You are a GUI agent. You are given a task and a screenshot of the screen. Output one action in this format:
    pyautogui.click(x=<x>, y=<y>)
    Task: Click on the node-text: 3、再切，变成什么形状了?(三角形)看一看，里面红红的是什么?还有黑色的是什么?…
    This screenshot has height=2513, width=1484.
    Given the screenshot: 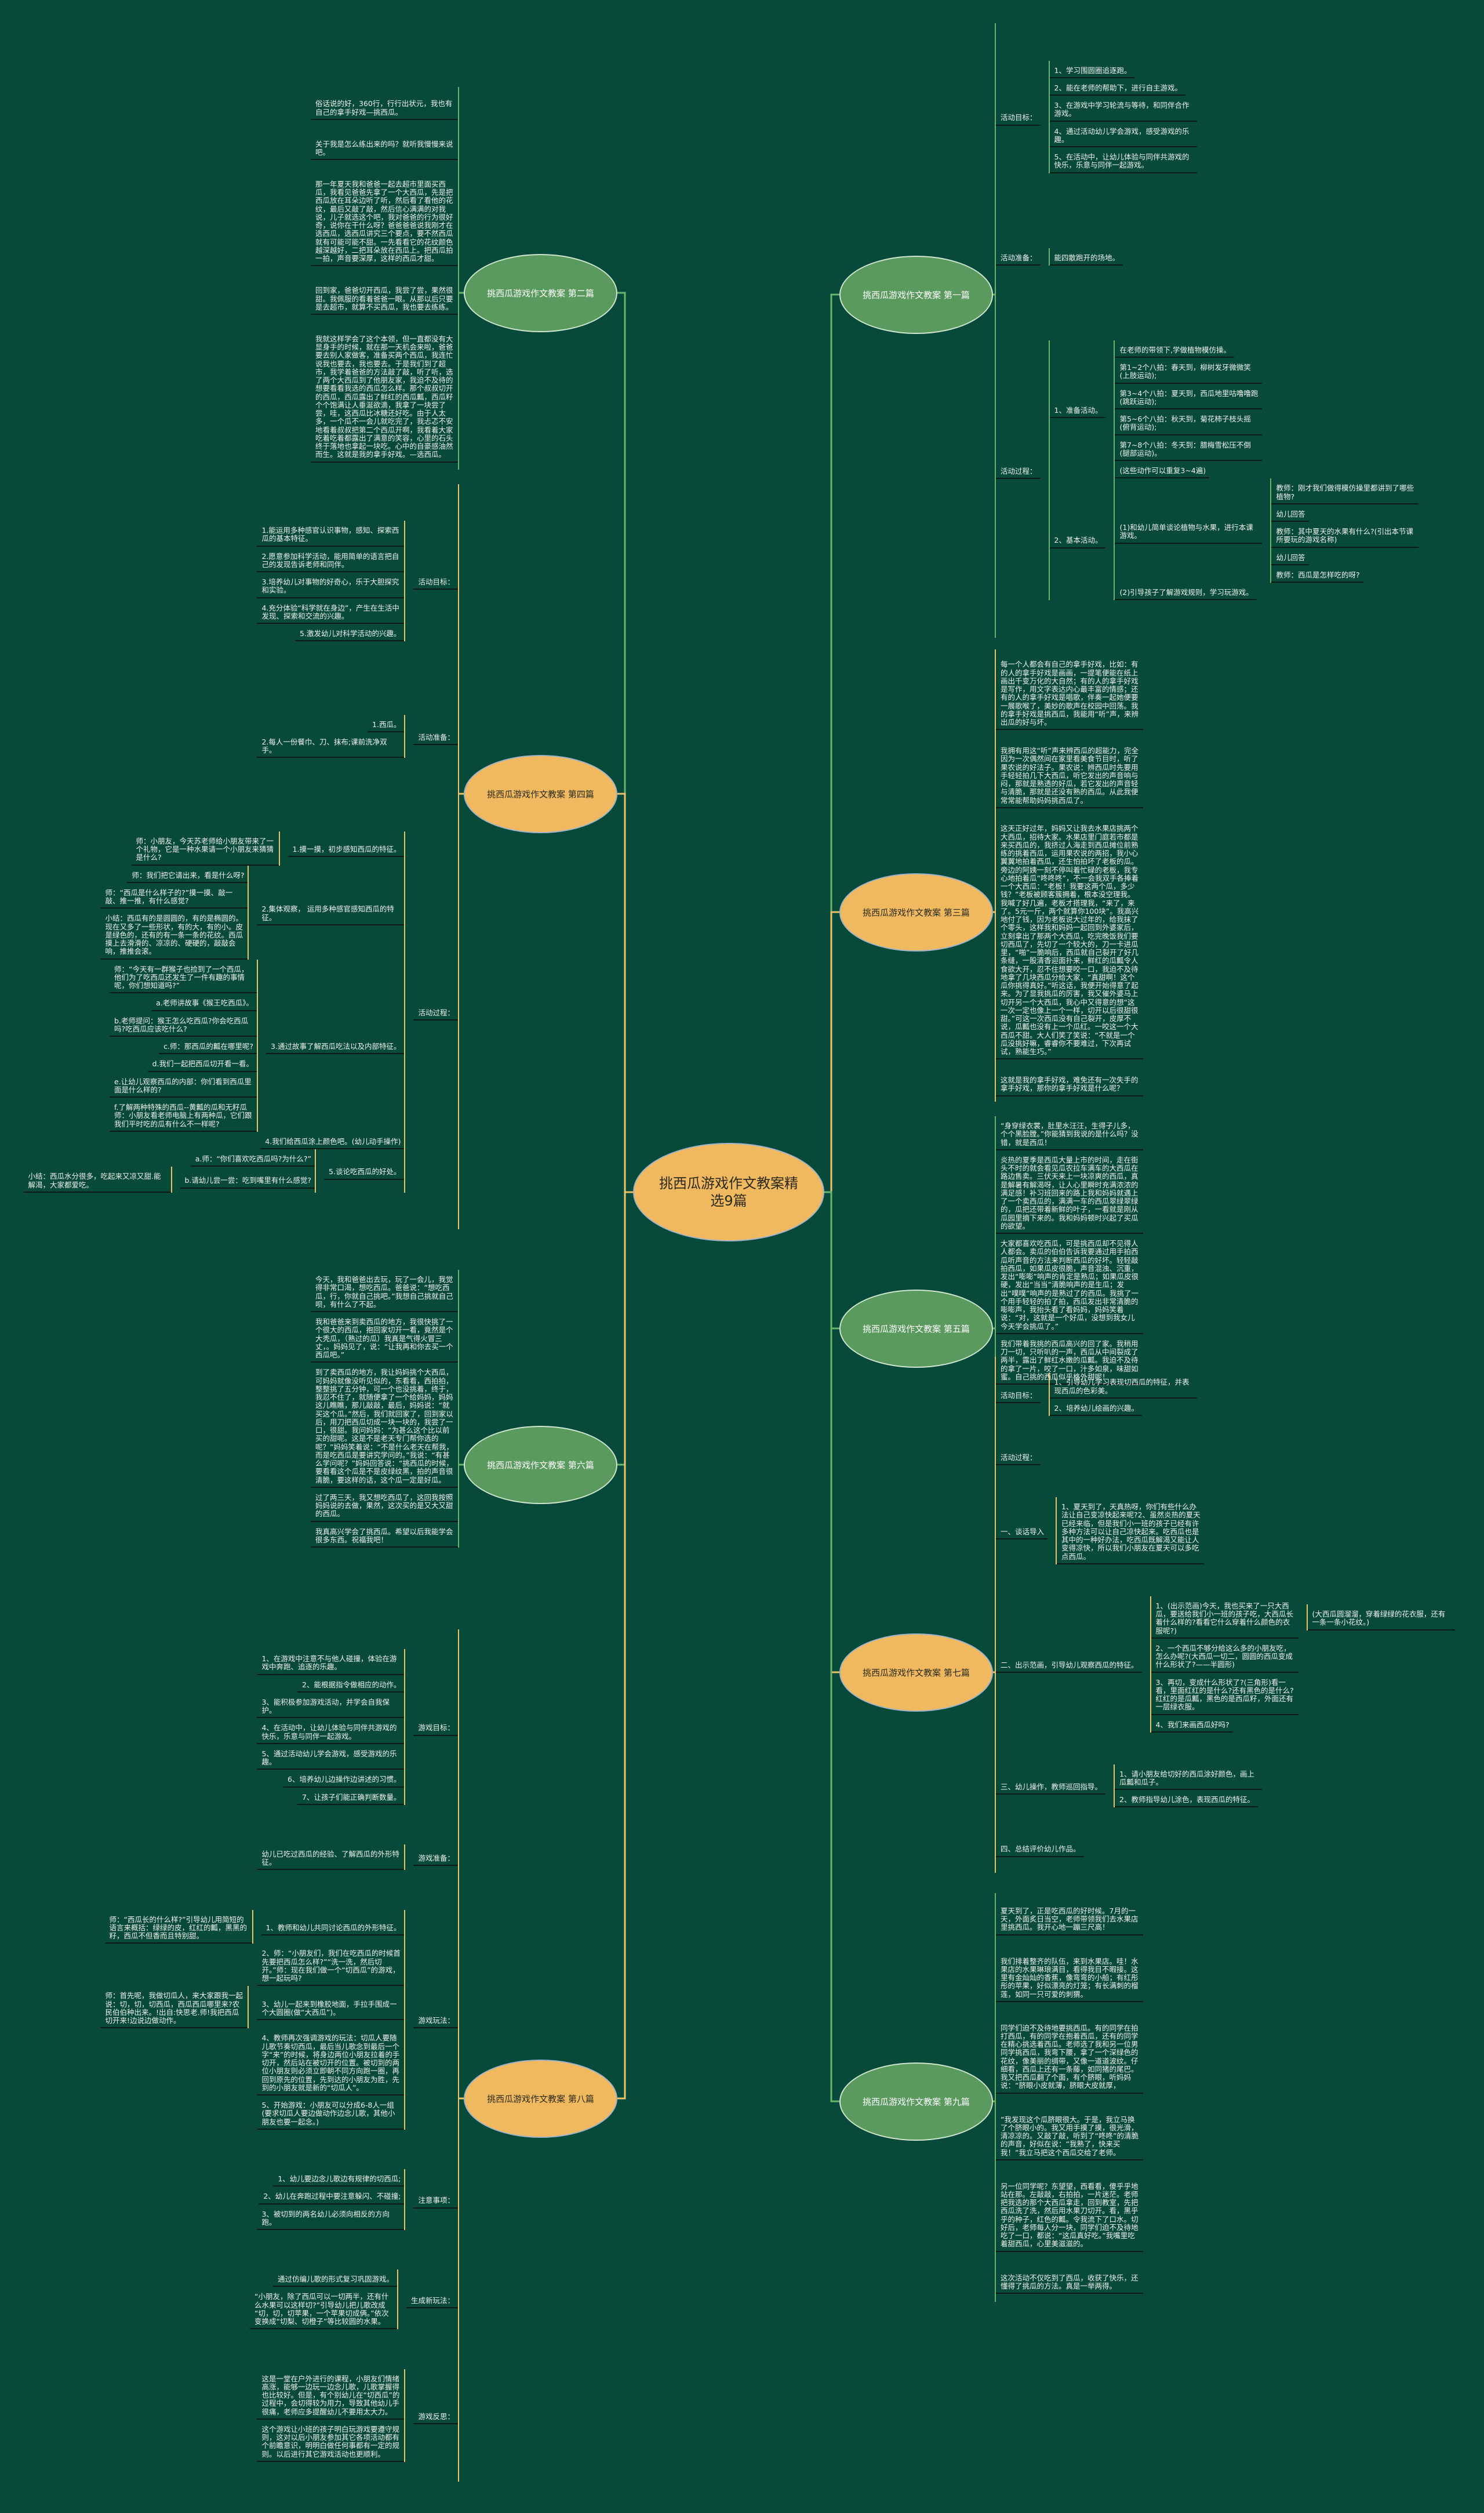 What is the action you would take?
    pyautogui.click(x=1225, y=1694)
    